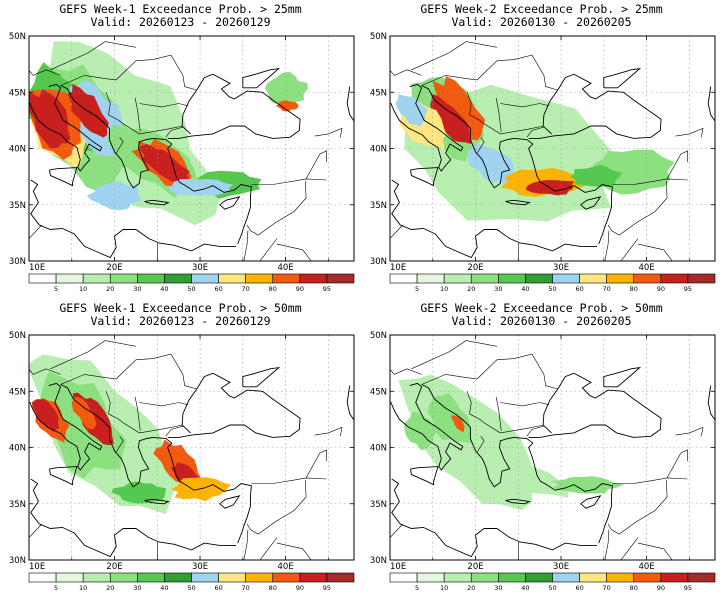 This screenshot has width=722, height=598. What do you see at coordinates (378, 561) in the screenshot?
I see `lat-label: 30N` at bounding box center [378, 561].